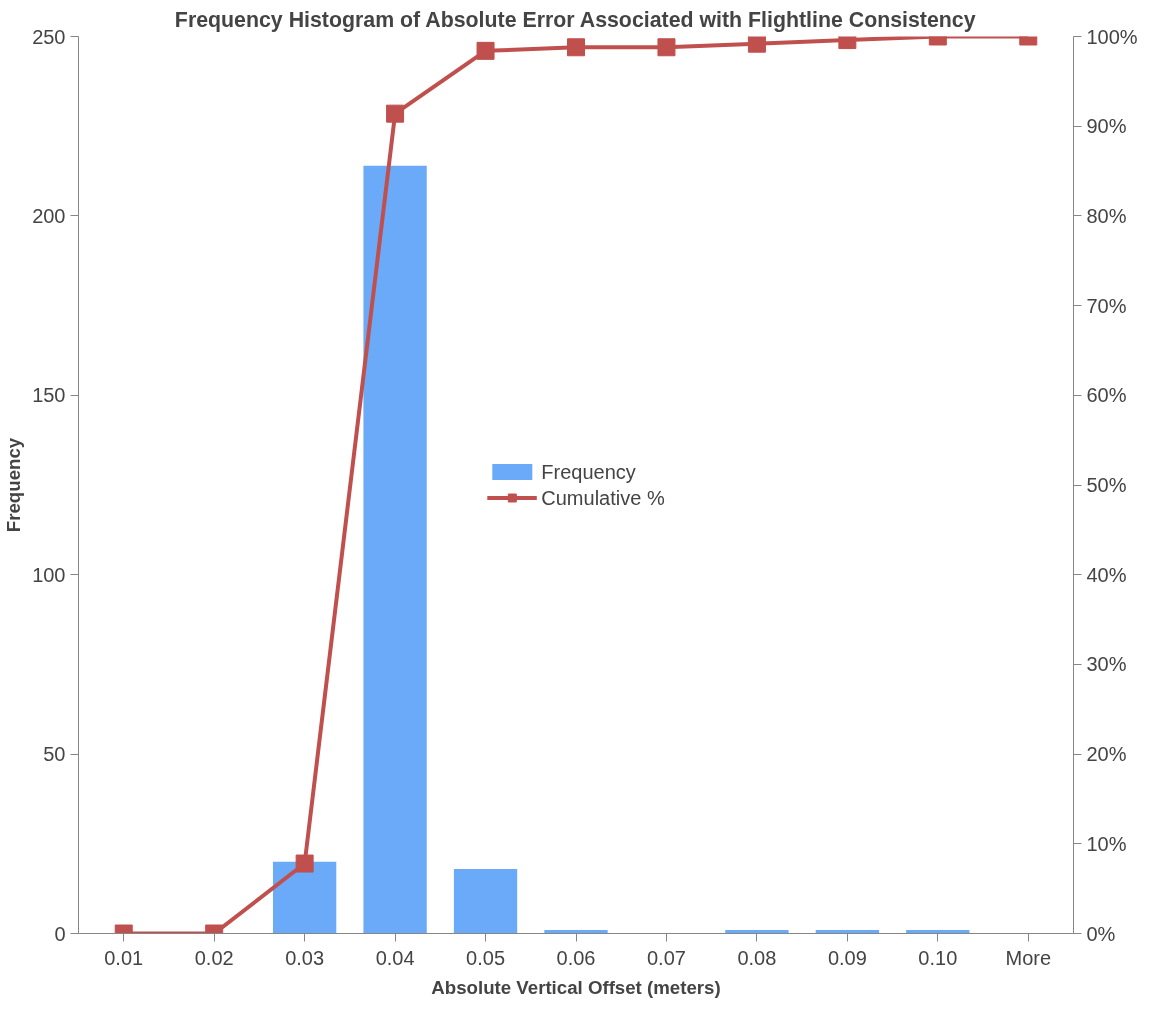  What do you see at coordinates (757, 957) in the screenshot?
I see `x-tick-label: 0.08` at bounding box center [757, 957].